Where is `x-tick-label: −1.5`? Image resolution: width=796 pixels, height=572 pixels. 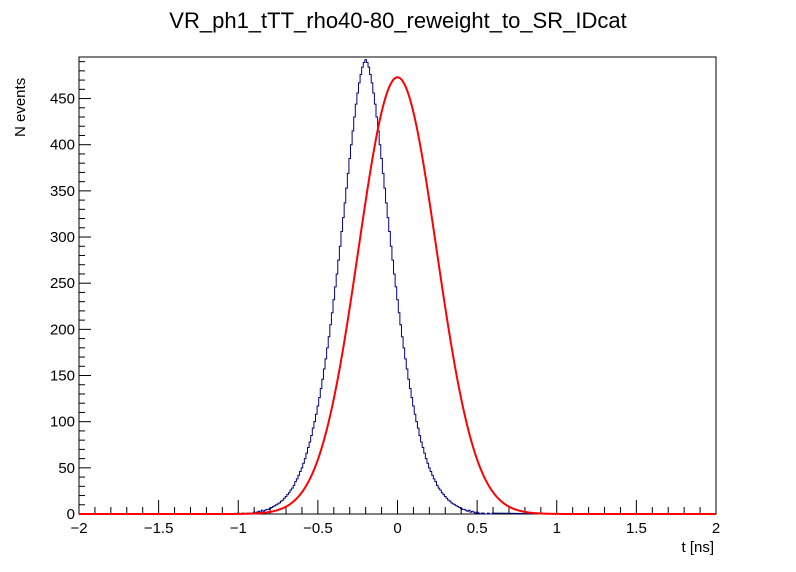
x-tick-label: −1.5 is located at coordinates (159, 528).